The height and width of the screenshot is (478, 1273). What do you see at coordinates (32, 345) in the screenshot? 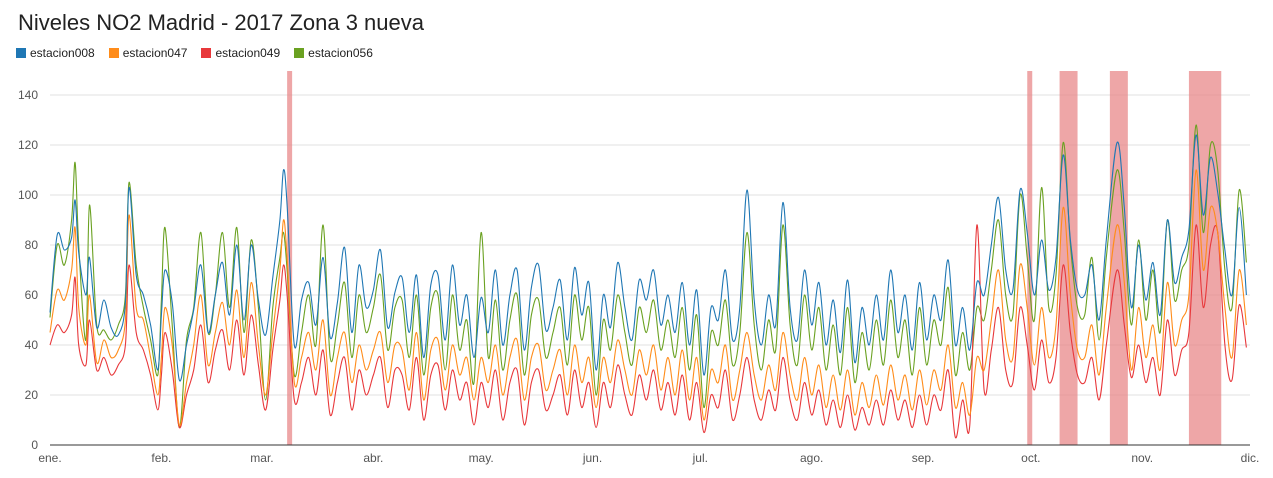
I see `y-tick-label-40: 40` at bounding box center [32, 345].